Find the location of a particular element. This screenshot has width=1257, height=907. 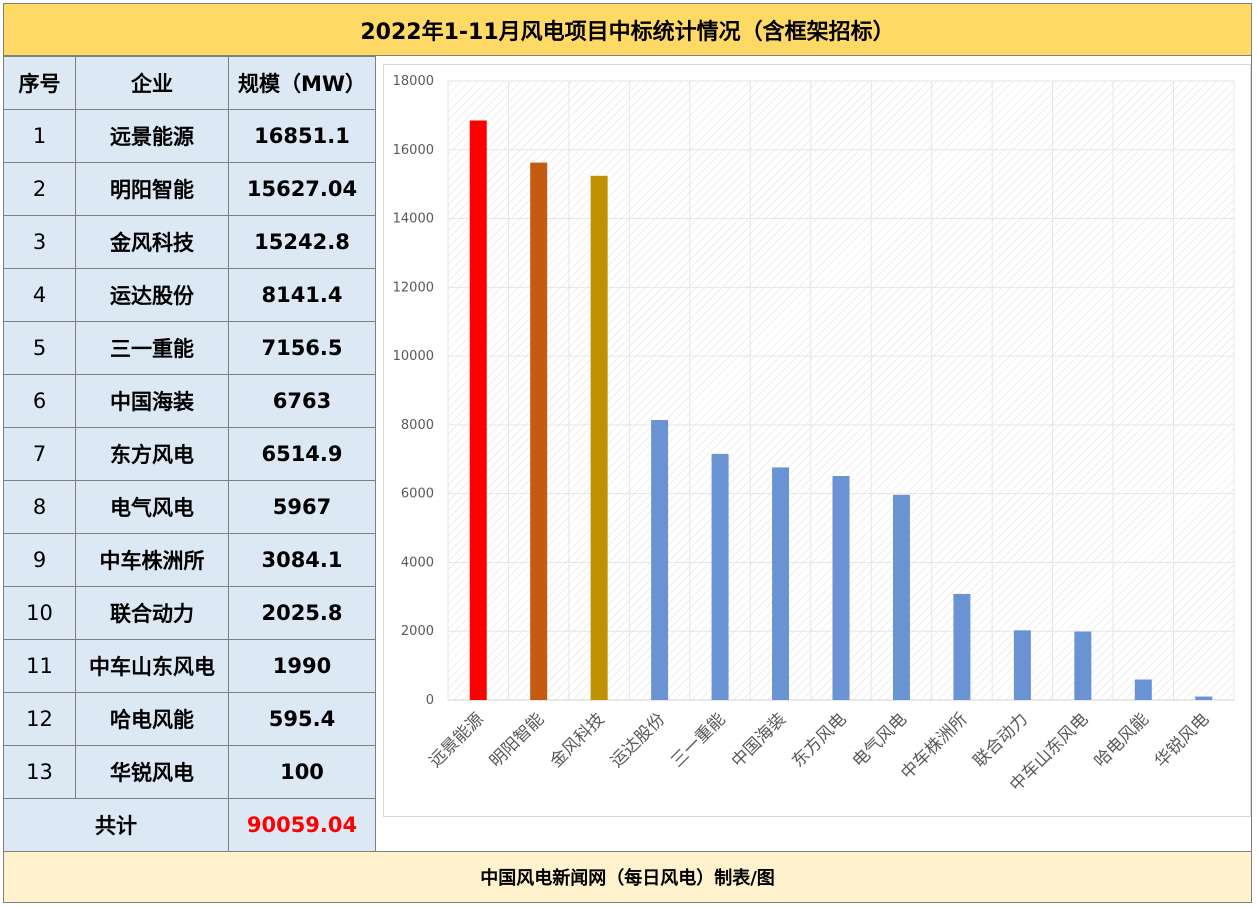

row-scale: 2025.8 is located at coordinates (302, 613).